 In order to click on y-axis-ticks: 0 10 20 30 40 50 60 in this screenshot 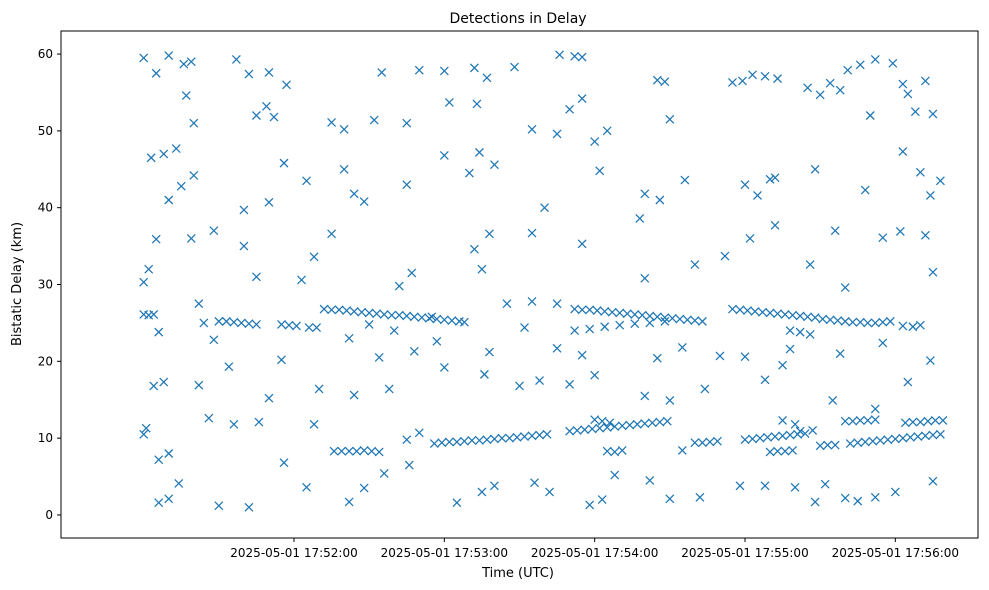, I will do `click(49, 284)`.